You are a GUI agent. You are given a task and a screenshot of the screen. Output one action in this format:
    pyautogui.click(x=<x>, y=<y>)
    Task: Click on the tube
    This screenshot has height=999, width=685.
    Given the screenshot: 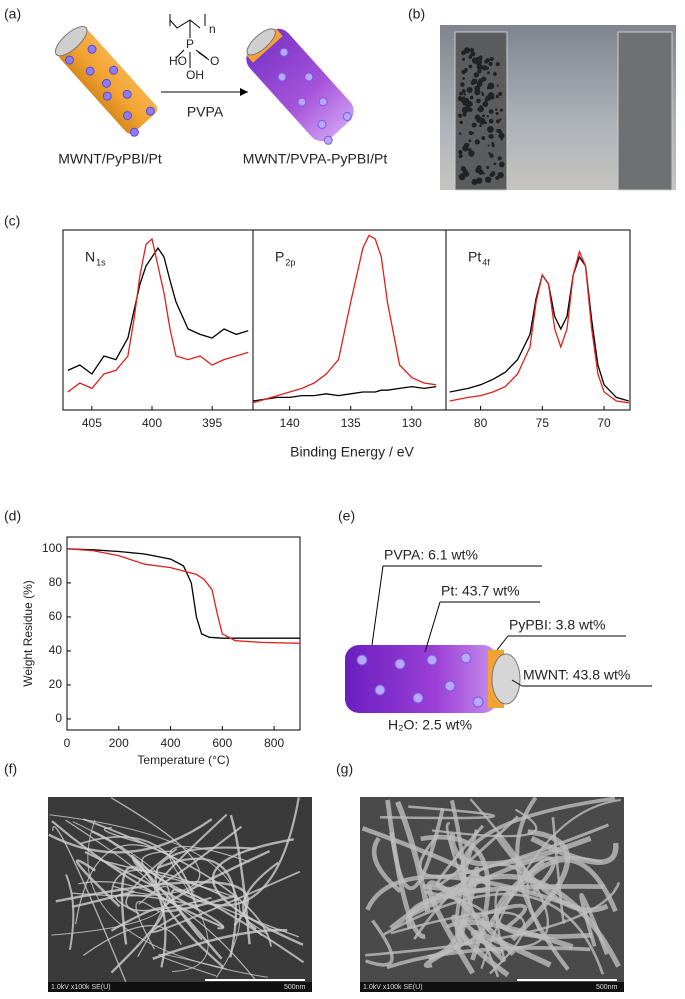 What is the action you would take?
    pyautogui.click(x=421, y=679)
    